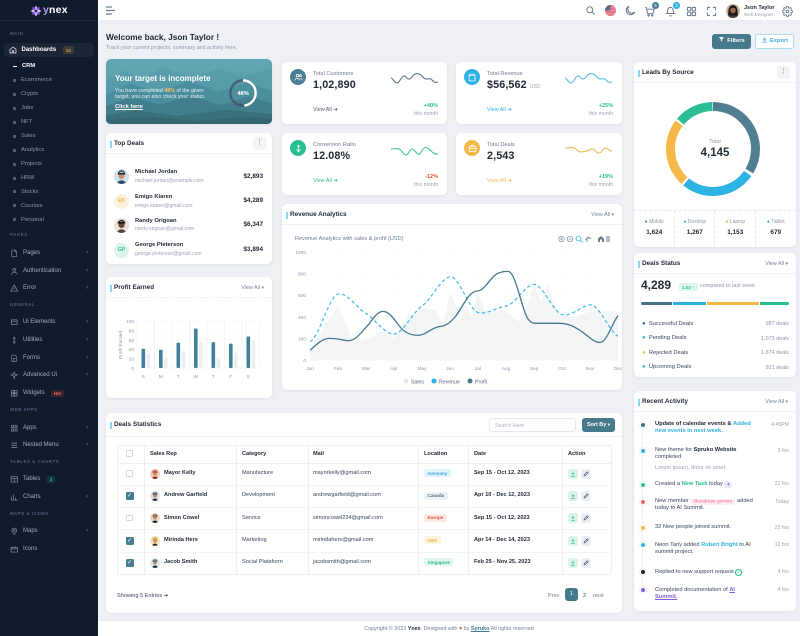 This screenshot has width=800, height=636. Describe the element at coordinates (161, 377) in the screenshot. I see `svg-text: M` at that location.